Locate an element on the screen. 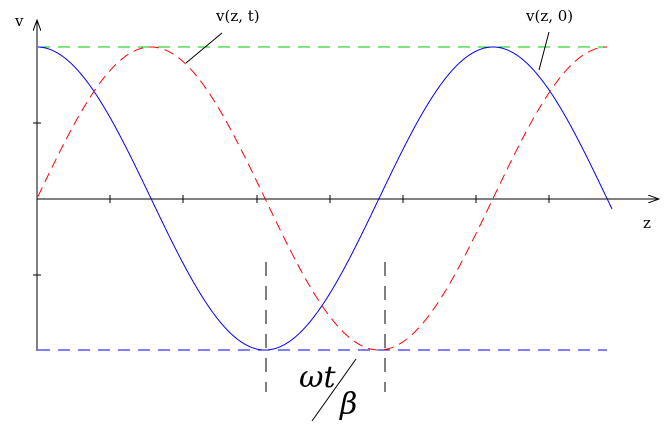 This screenshot has width=664, height=427. shifted-wave-label: v(z, t) is located at coordinates (237, 16).